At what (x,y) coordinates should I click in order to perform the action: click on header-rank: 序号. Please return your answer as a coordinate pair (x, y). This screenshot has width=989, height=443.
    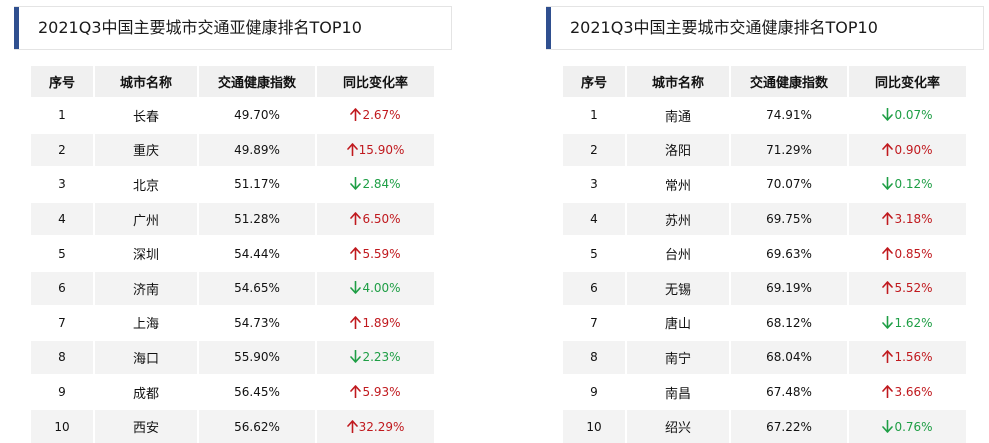
    Looking at the image, I should click on (62, 81).